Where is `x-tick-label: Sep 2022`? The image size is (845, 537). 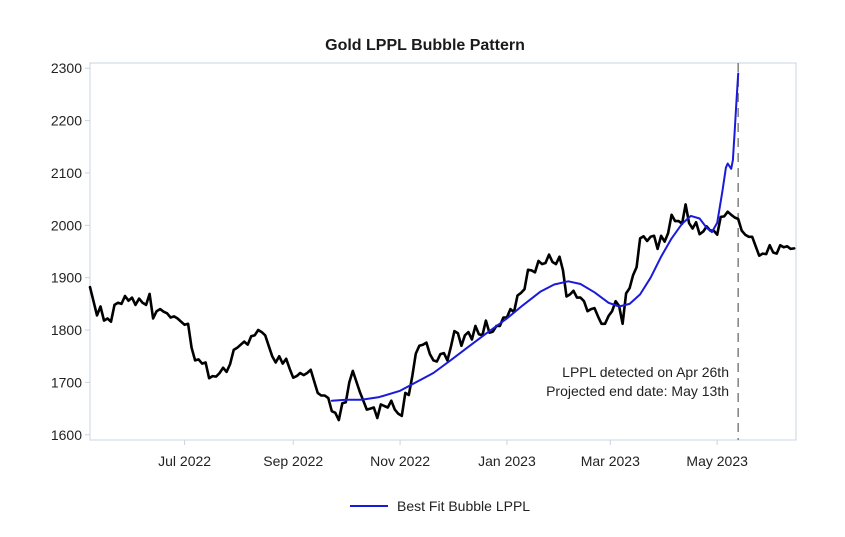 x-tick-label: Sep 2022 is located at coordinates (293, 461).